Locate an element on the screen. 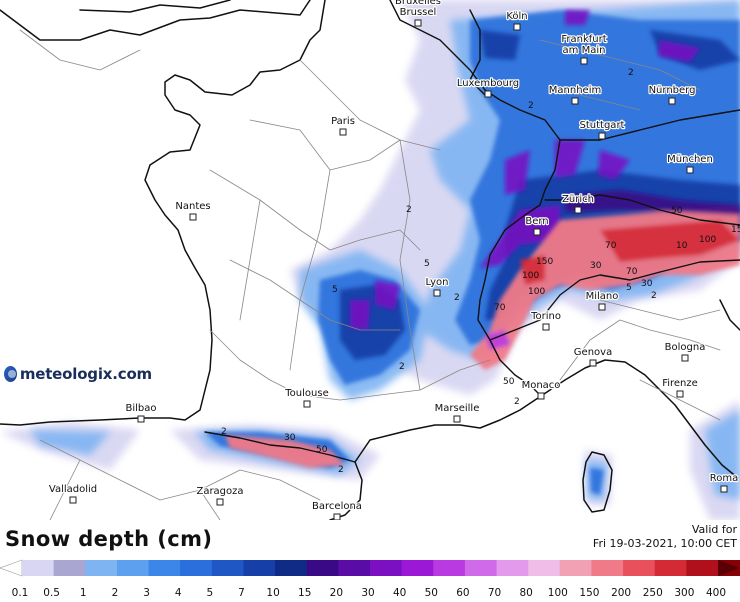  map-title: Snow depth (cm) is located at coordinates (109, 539).